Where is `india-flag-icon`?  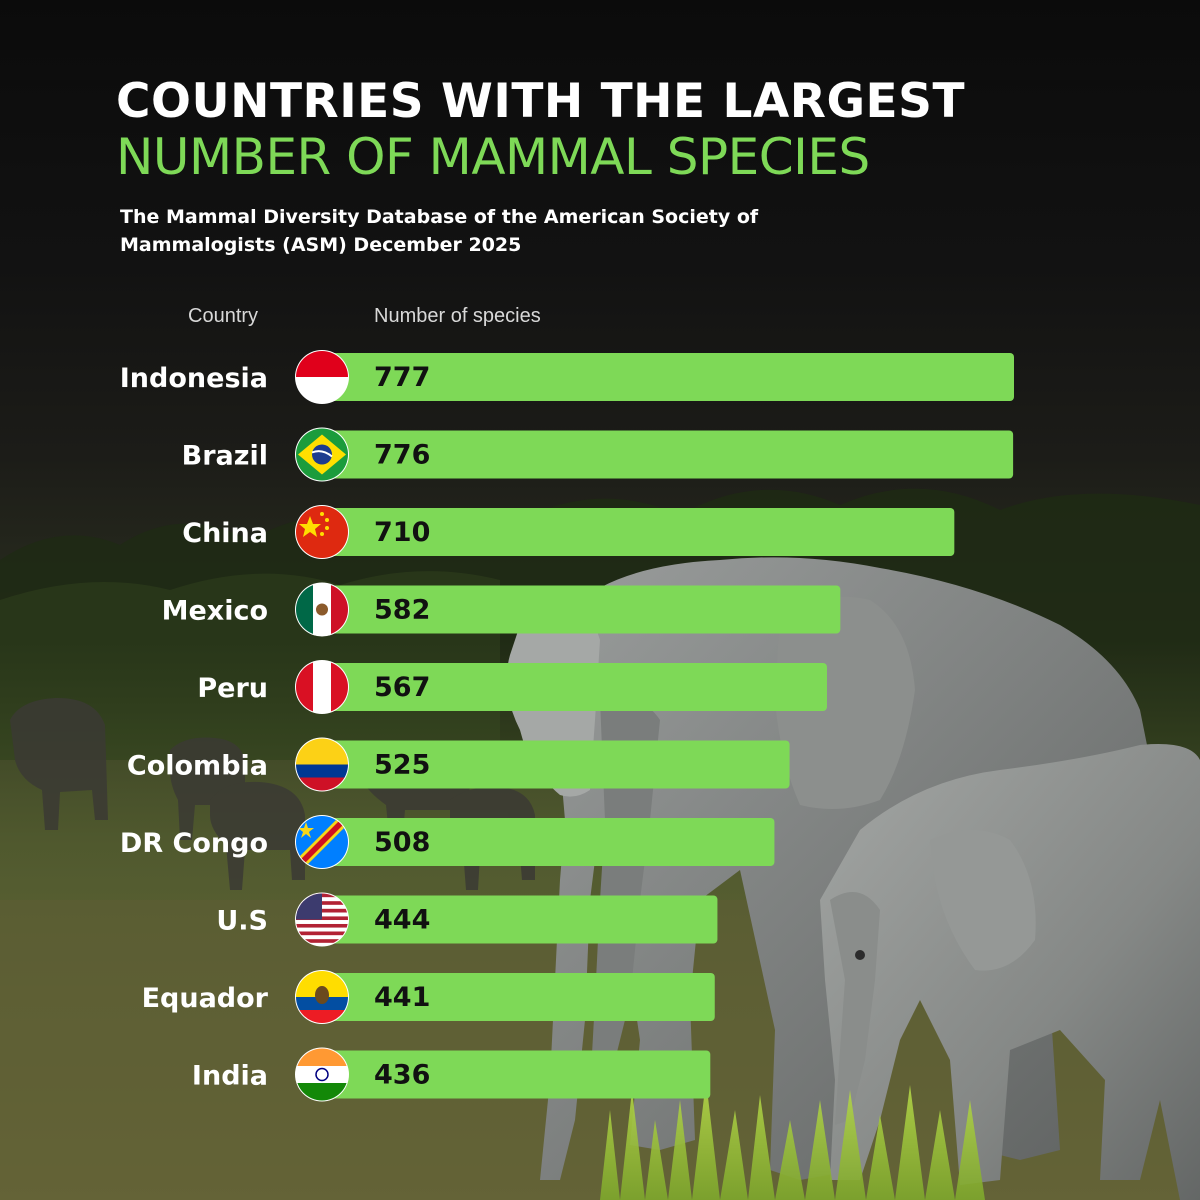 india-flag-icon is located at coordinates (322, 1074).